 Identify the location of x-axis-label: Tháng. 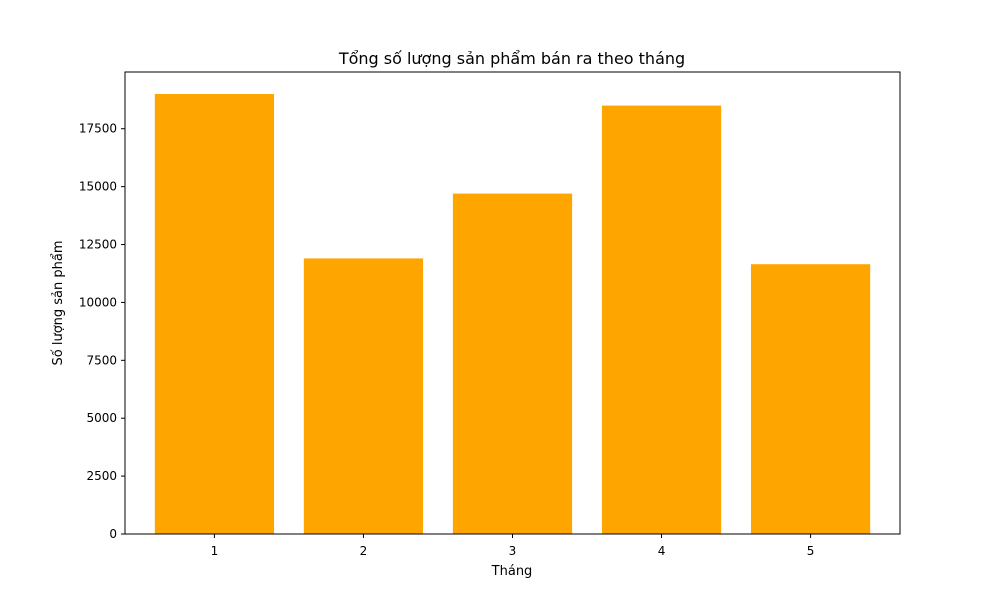
(512, 571).